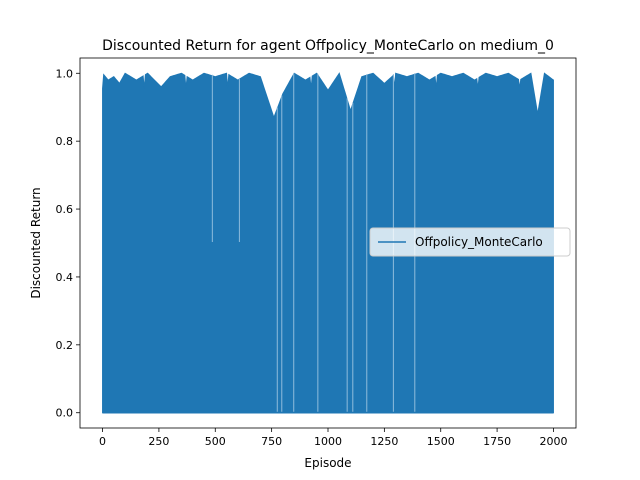  Describe the element at coordinates (215, 441) in the screenshot. I see `x-tick-label: 500` at that location.